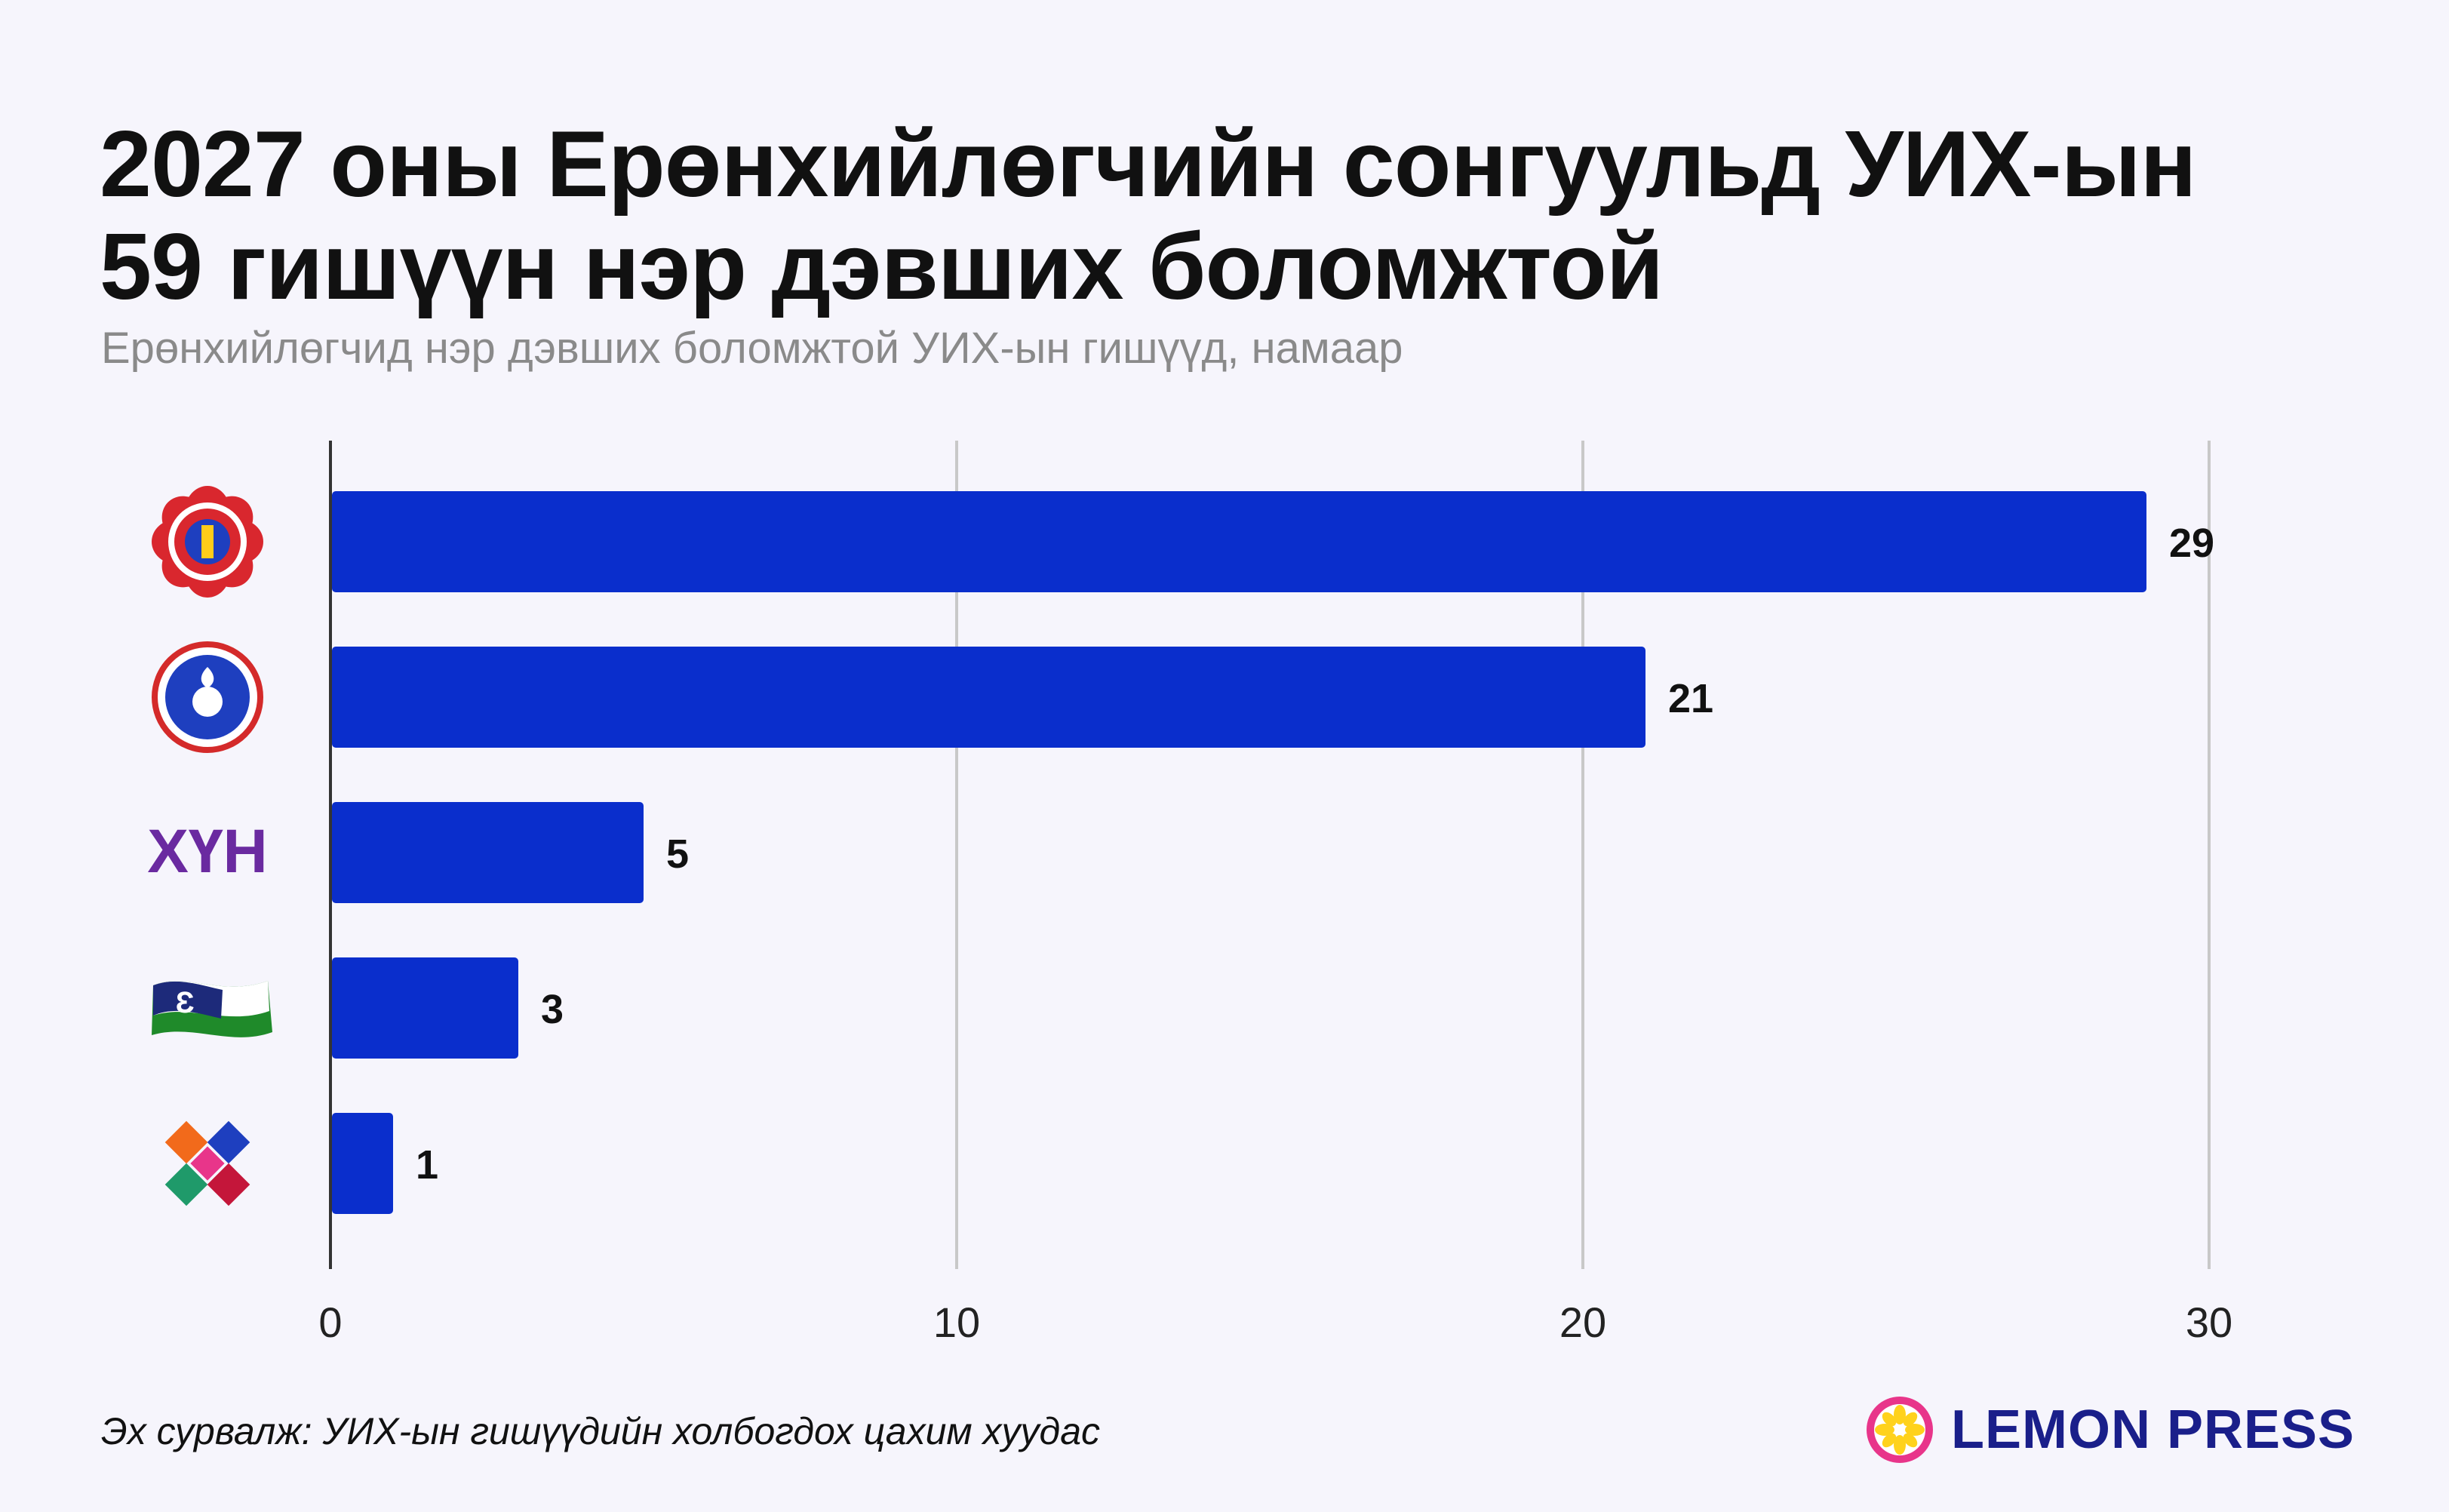  I want to click on dp-sun, so click(207, 702).